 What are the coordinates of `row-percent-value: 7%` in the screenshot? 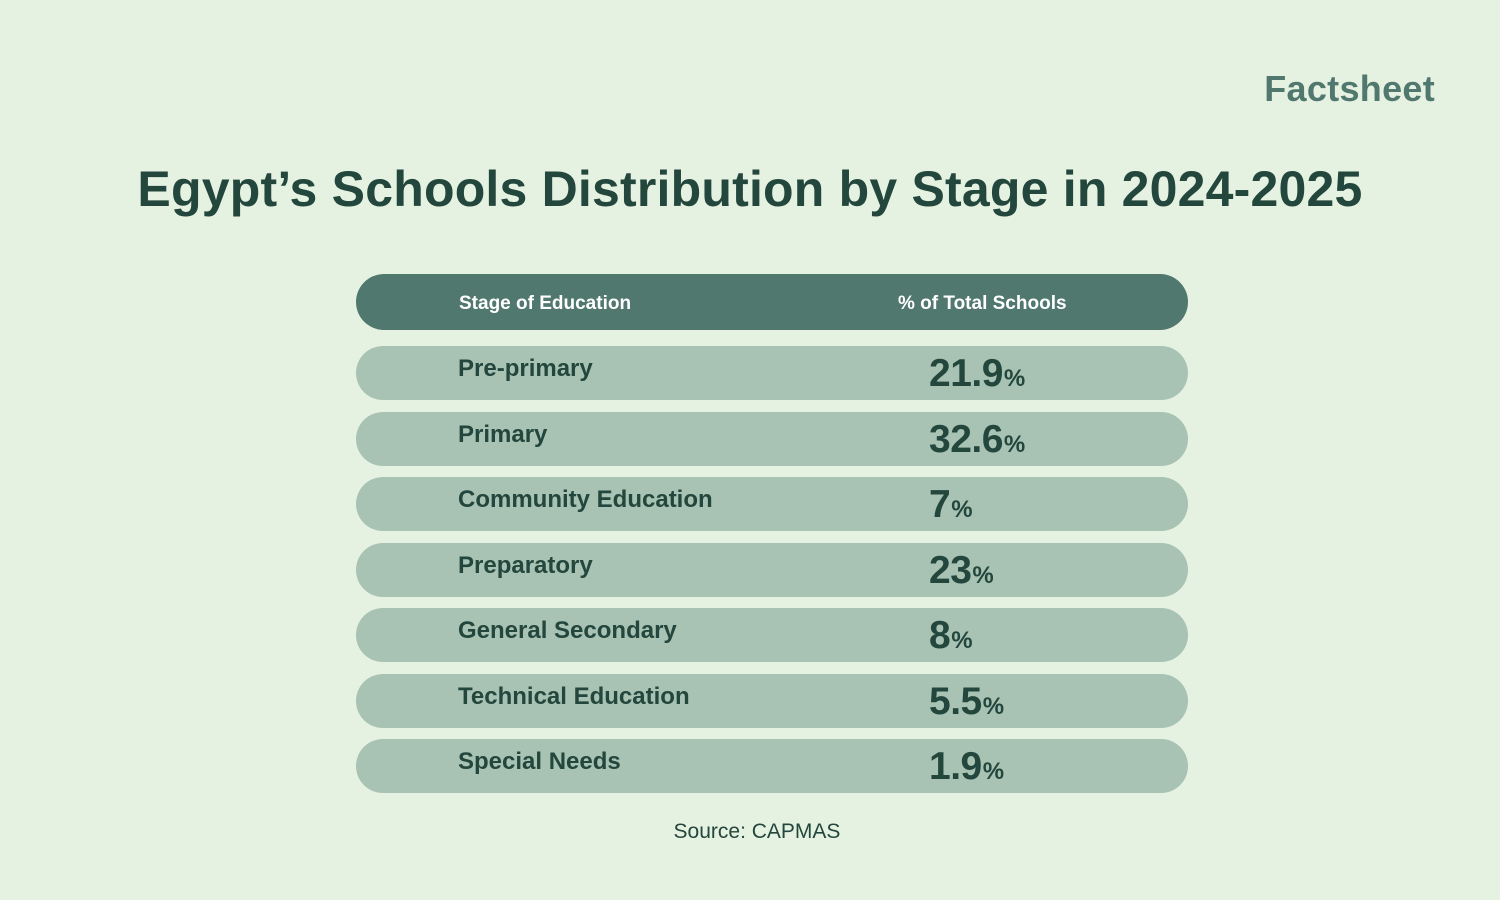 It's located at (951, 509).